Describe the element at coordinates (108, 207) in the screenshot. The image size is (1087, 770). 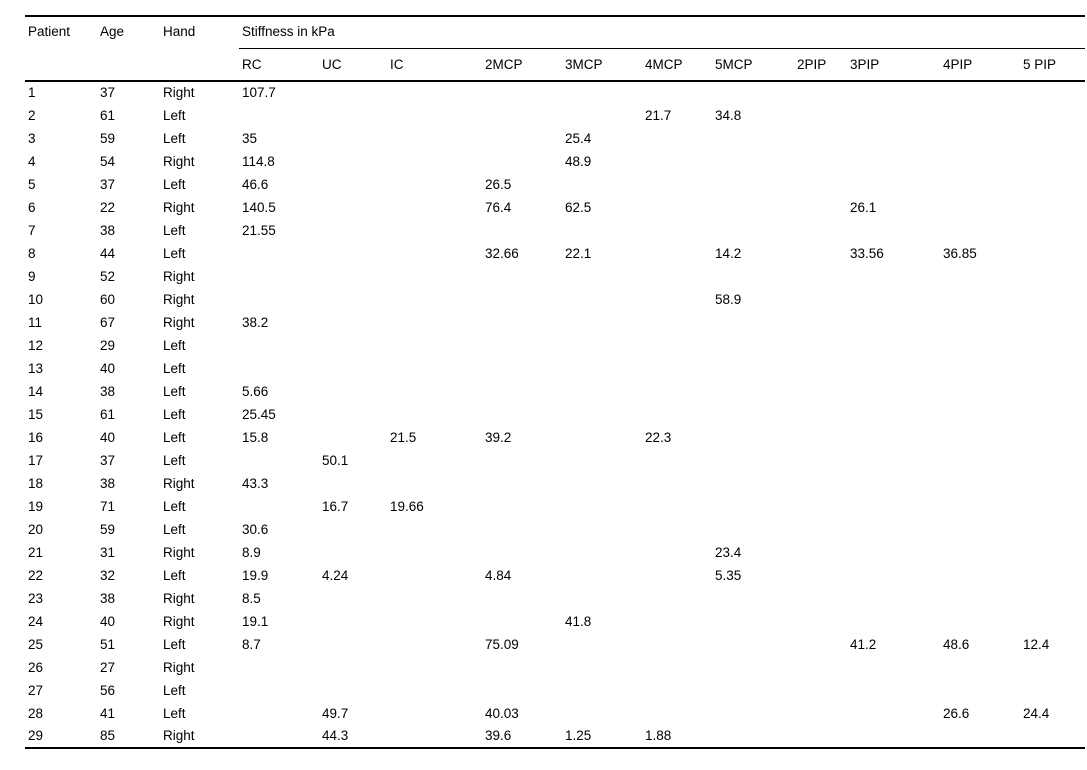
I see `age-cell: 22` at that location.